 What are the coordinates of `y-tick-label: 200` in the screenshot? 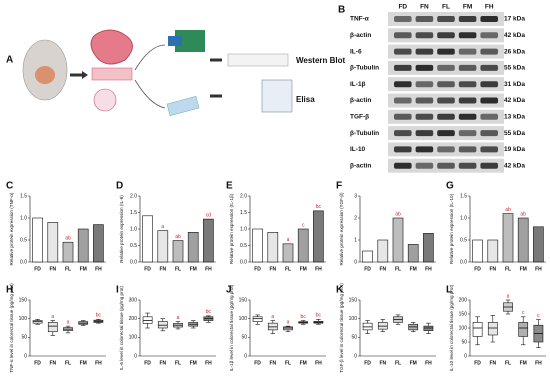 It's located at (463, 300).